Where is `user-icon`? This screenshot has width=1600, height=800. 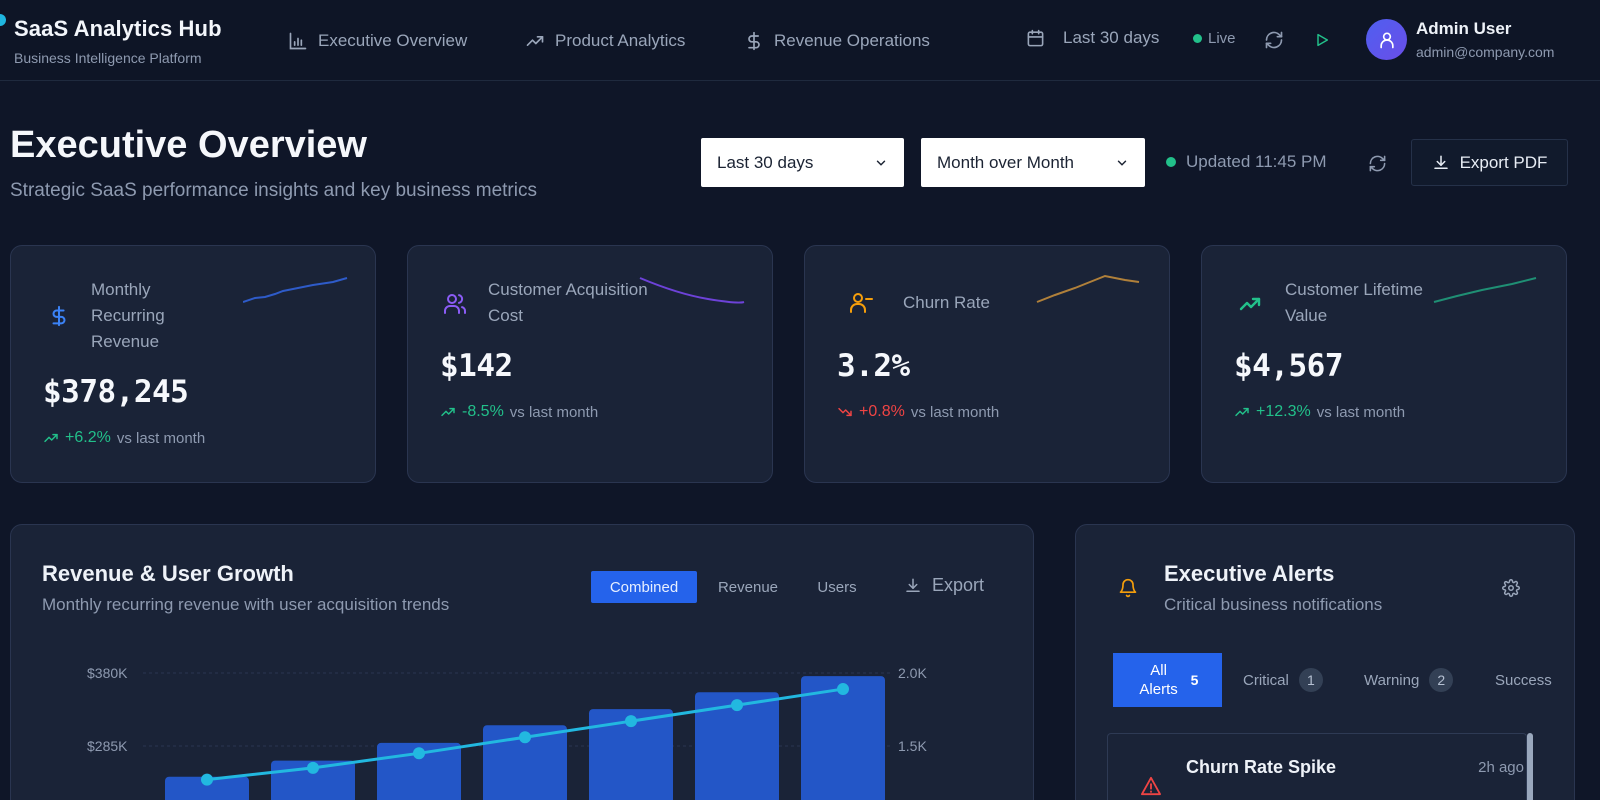 user-icon is located at coordinates (1386, 39).